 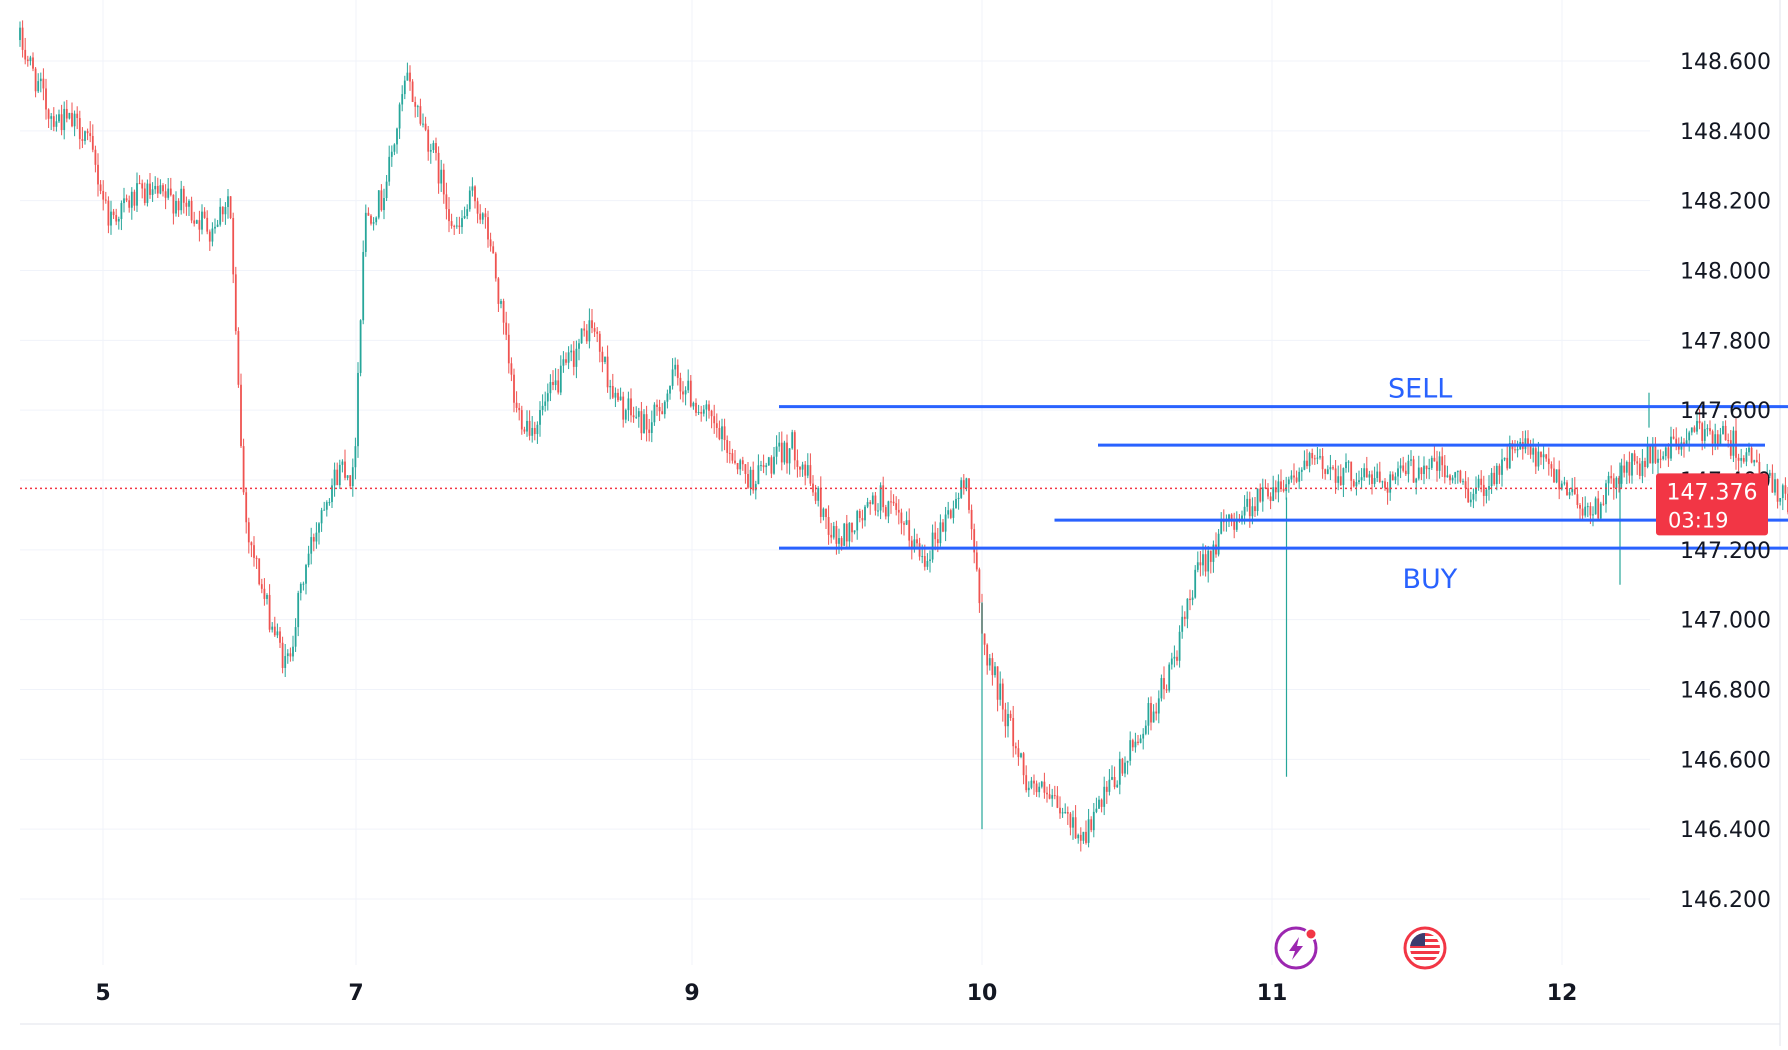 I want to click on price-tick-label: 147.200, so click(x=1725, y=551).